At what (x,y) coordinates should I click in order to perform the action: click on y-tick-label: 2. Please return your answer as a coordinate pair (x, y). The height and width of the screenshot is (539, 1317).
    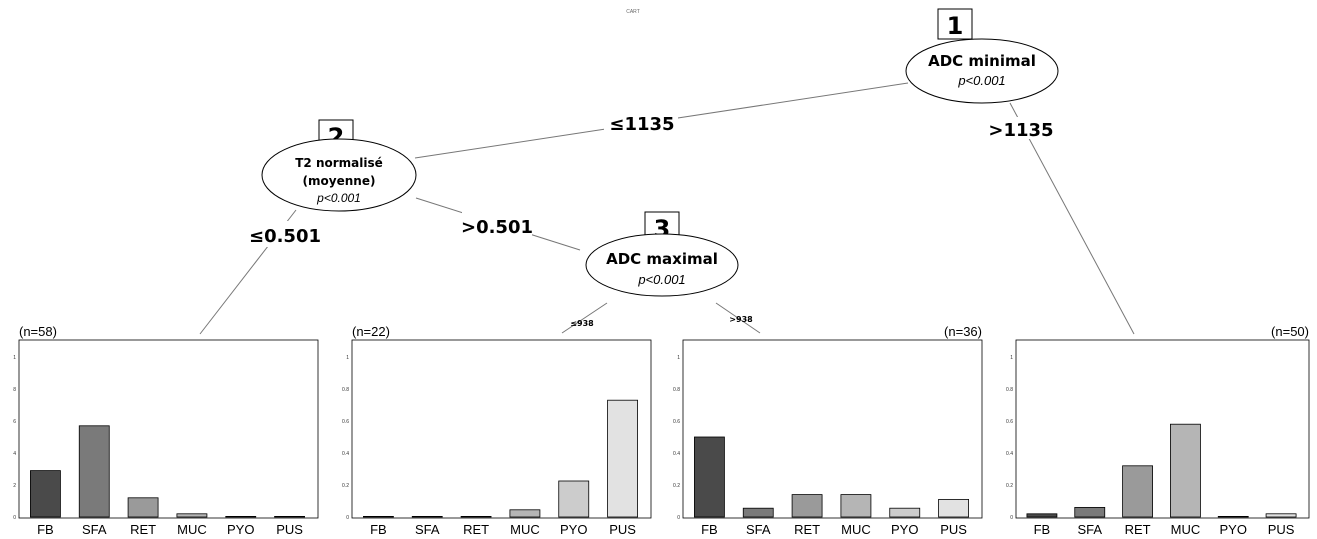
    Looking at the image, I should click on (14, 486).